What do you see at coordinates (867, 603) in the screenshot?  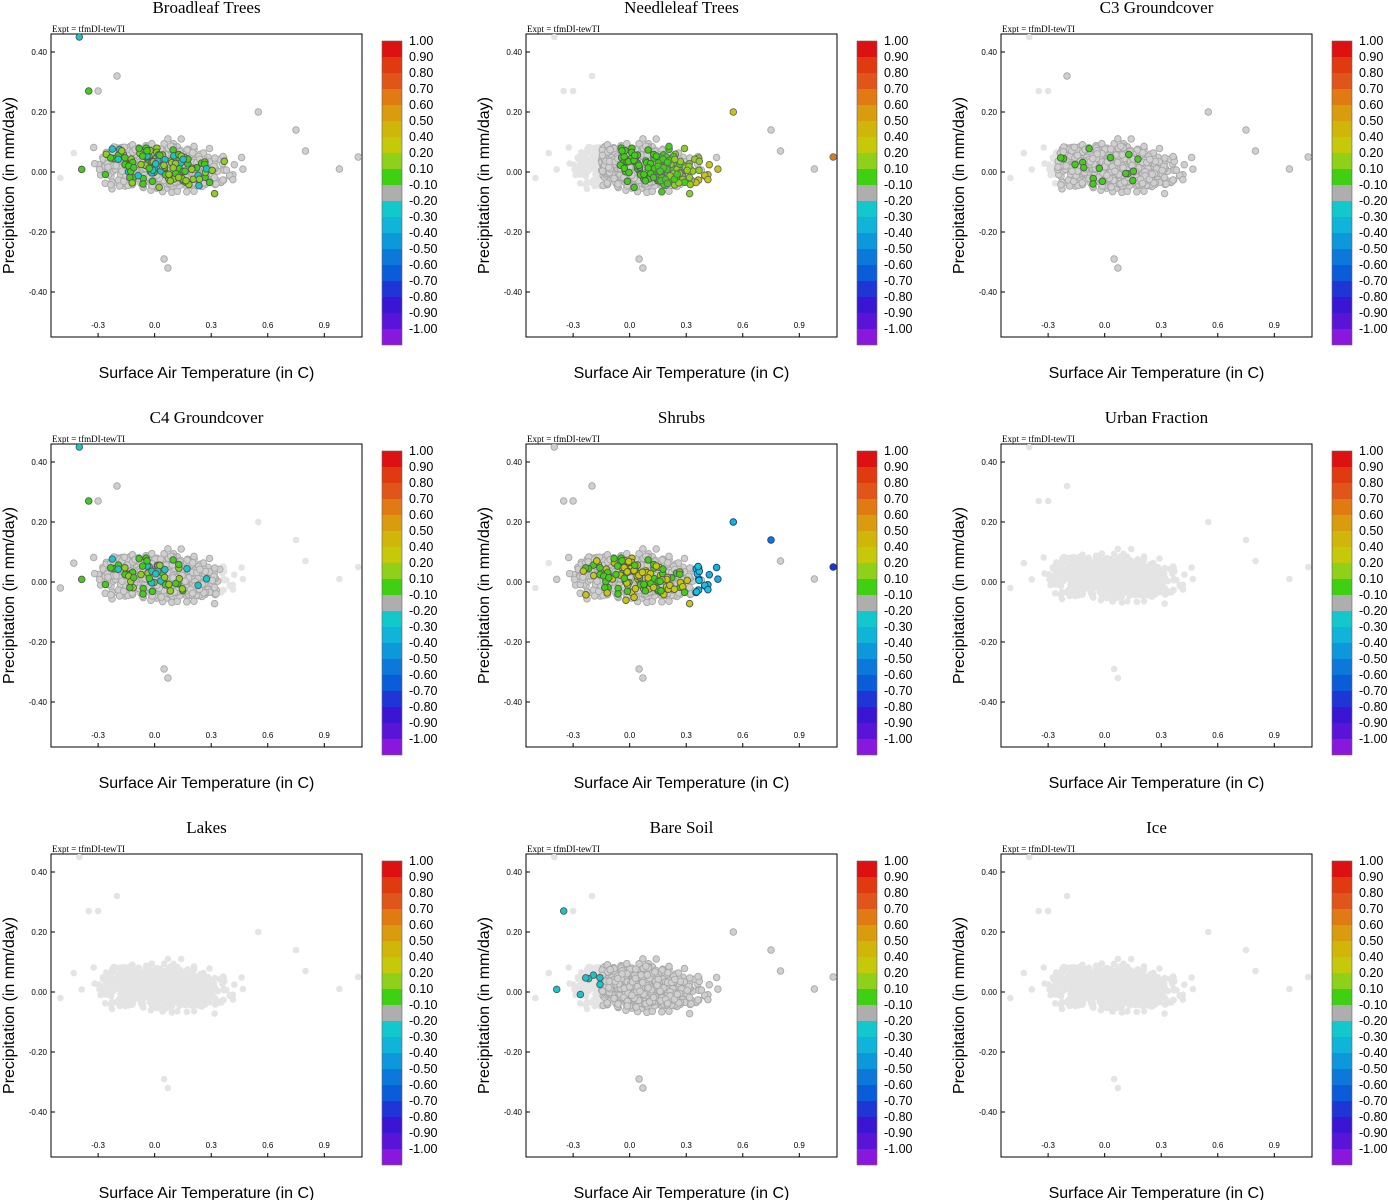 I see `colorbar-border` at bounding box center [867, 603].